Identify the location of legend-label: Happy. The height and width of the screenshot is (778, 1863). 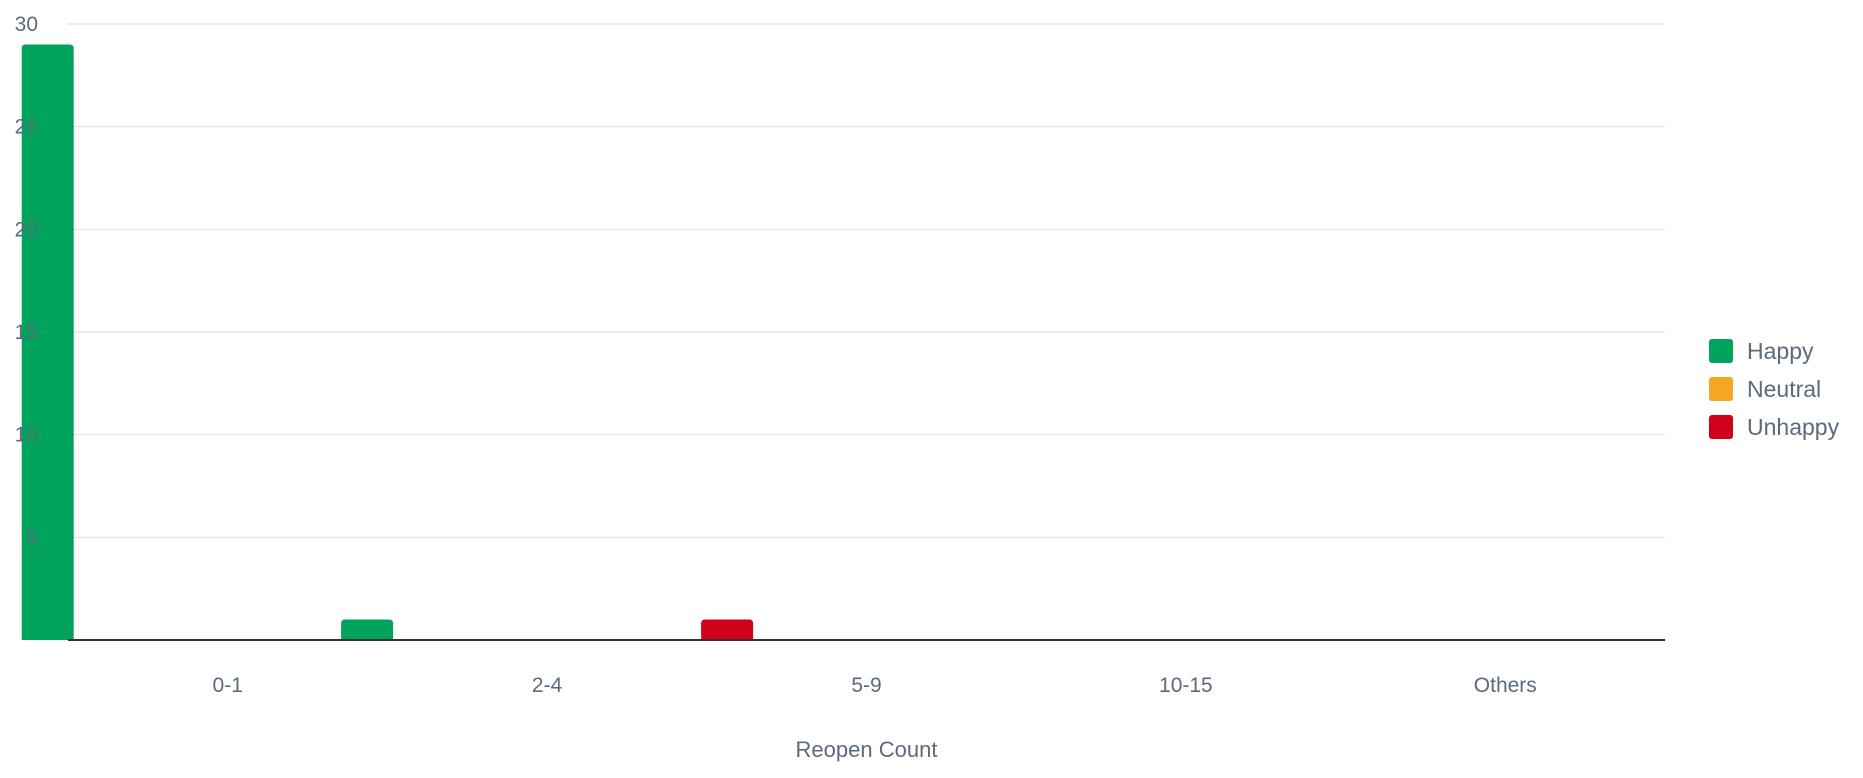
(1780, 351).